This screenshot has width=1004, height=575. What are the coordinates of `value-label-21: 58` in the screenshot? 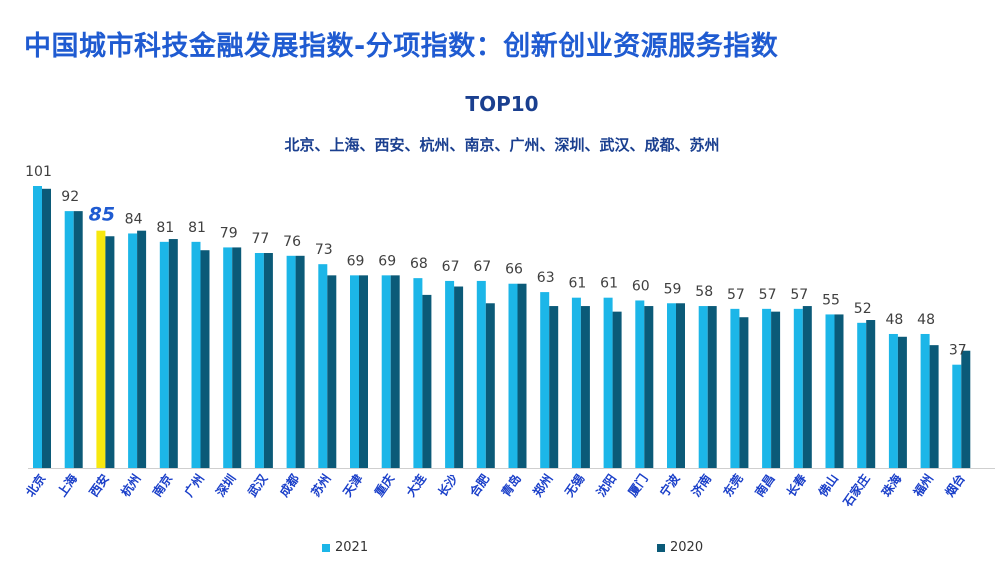 It's located at (704, 292).